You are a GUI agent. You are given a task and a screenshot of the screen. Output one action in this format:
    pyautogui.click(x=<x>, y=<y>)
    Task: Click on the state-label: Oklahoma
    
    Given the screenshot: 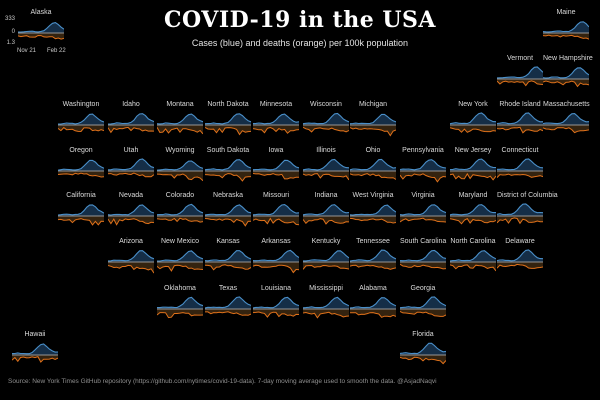 What is the action you would take?
    pyautogui.click(x=180, y=288)
    